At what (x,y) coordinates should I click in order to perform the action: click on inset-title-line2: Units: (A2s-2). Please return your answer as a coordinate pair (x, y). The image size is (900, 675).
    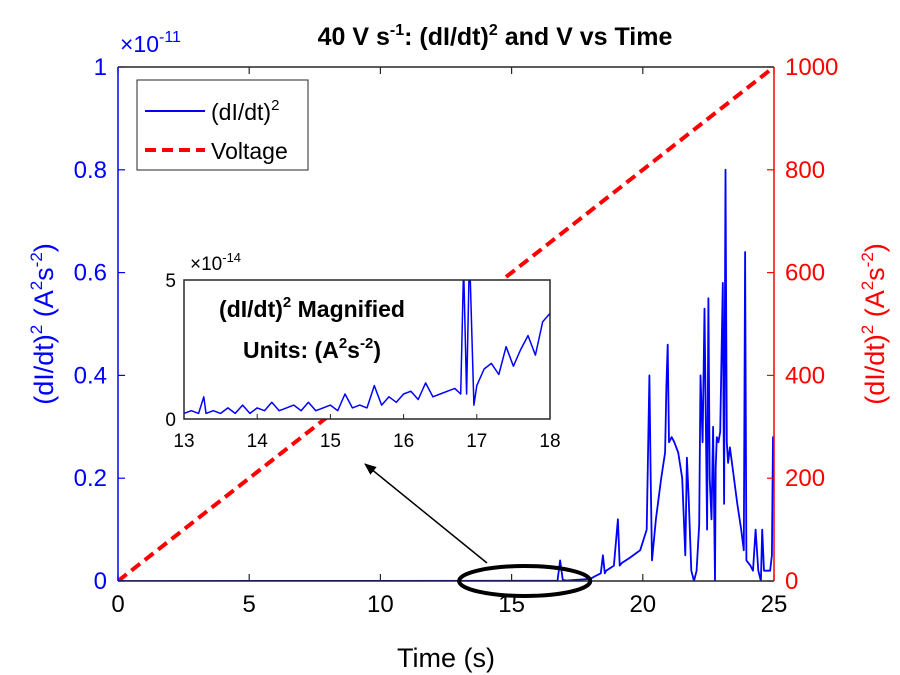
    Looking at the image, I should click on (312, 349).